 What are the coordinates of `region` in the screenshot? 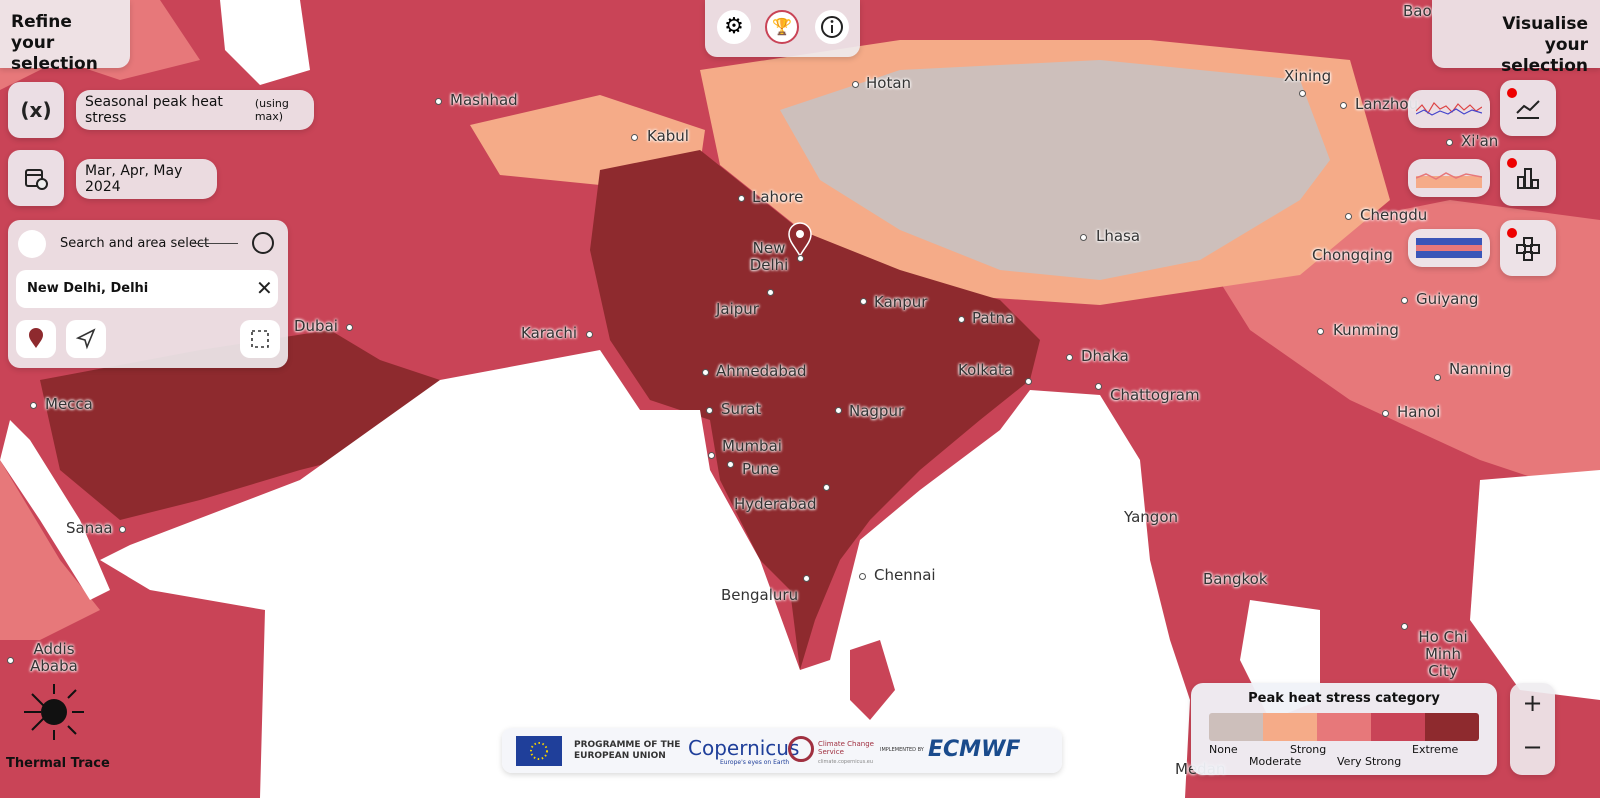 It's located at (240, 425).